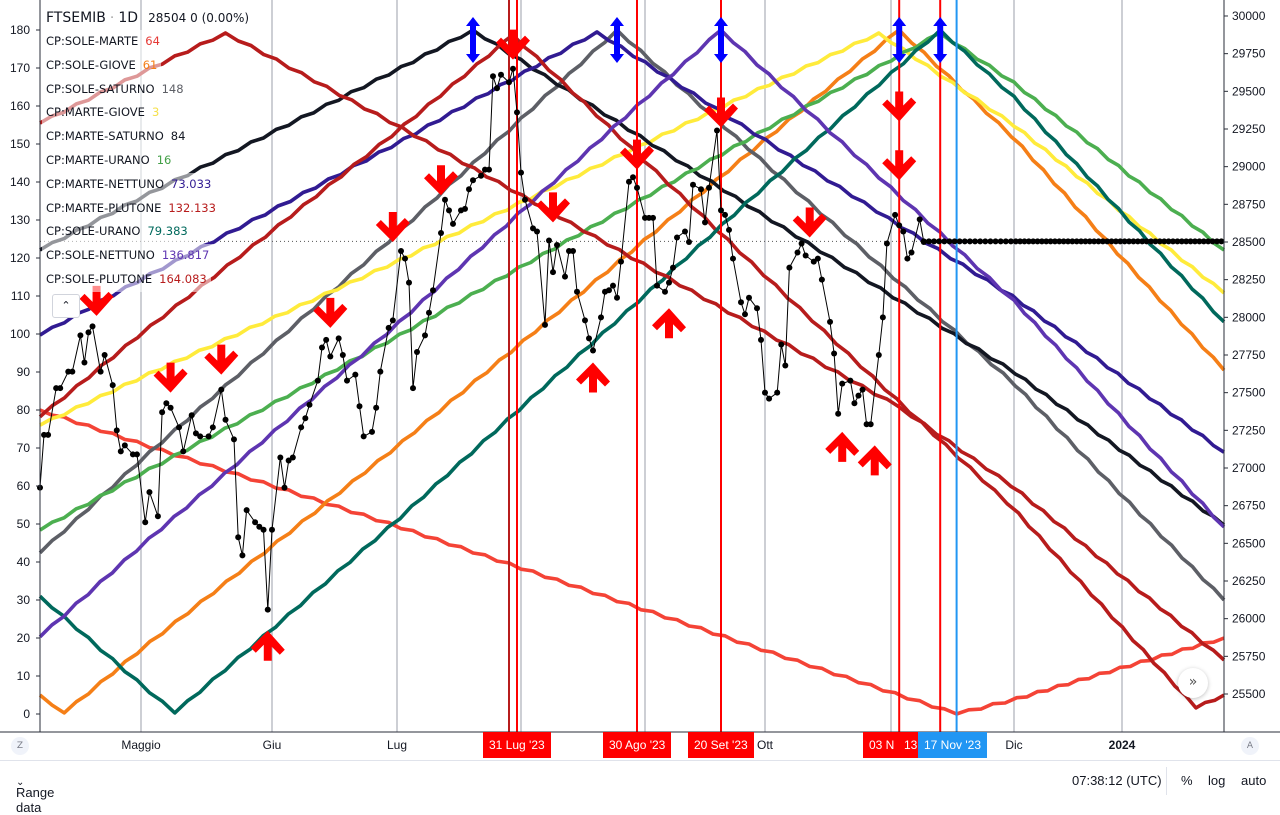  What do you see at coordinates (152, 41) in the screenshot?
I see `legend-item-value: 64` at bounding box center [152, 41].